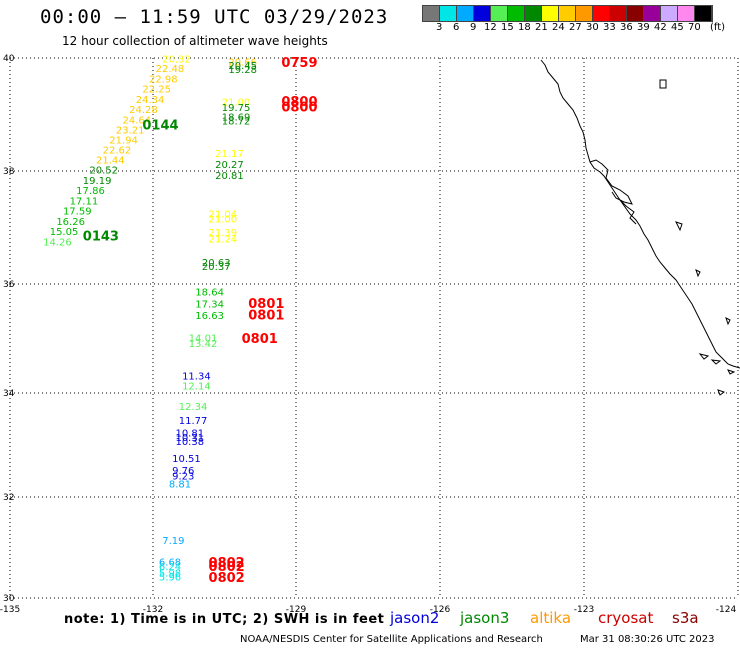 The image size is (740, 650). What do you see at coordinates (143, 110) in the screenshot?
I see `wave-height-label: 24.28` at bounding box center [143, 110].